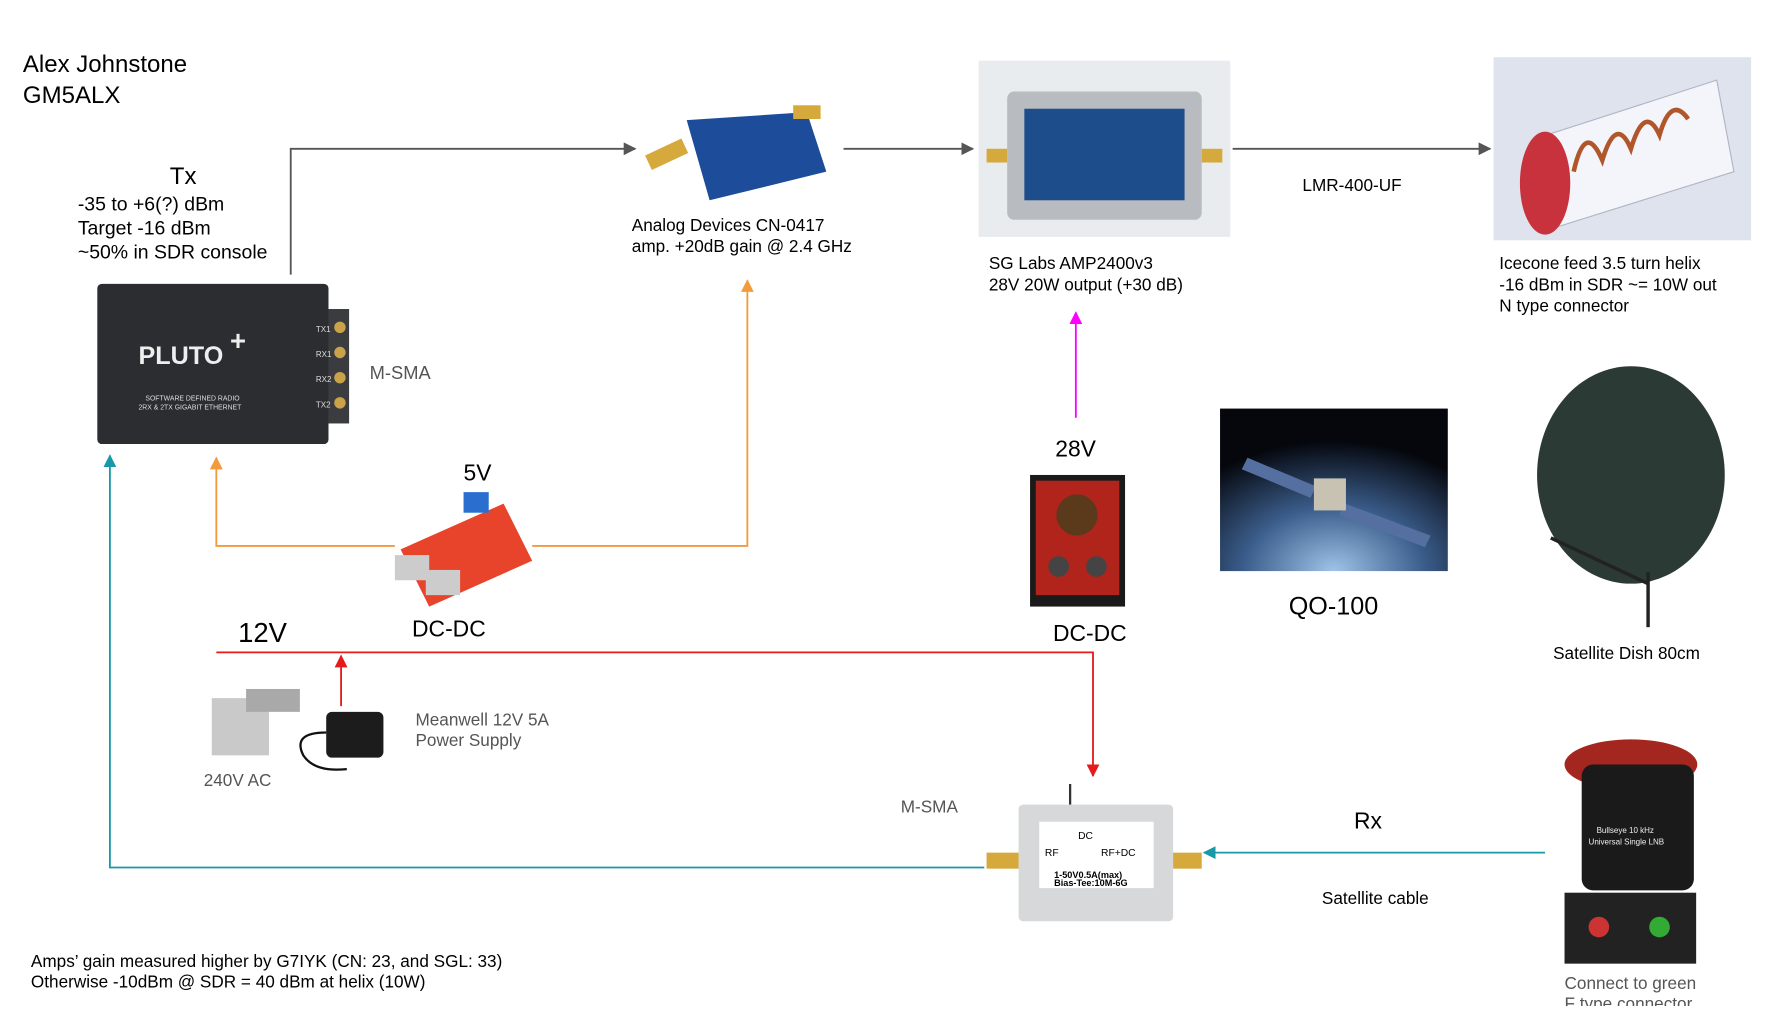  Describe the element at coordinates (1091, 883) in the screenshot. I see `bias-tee-text: Bias-Tee:10M-6G` at that location.